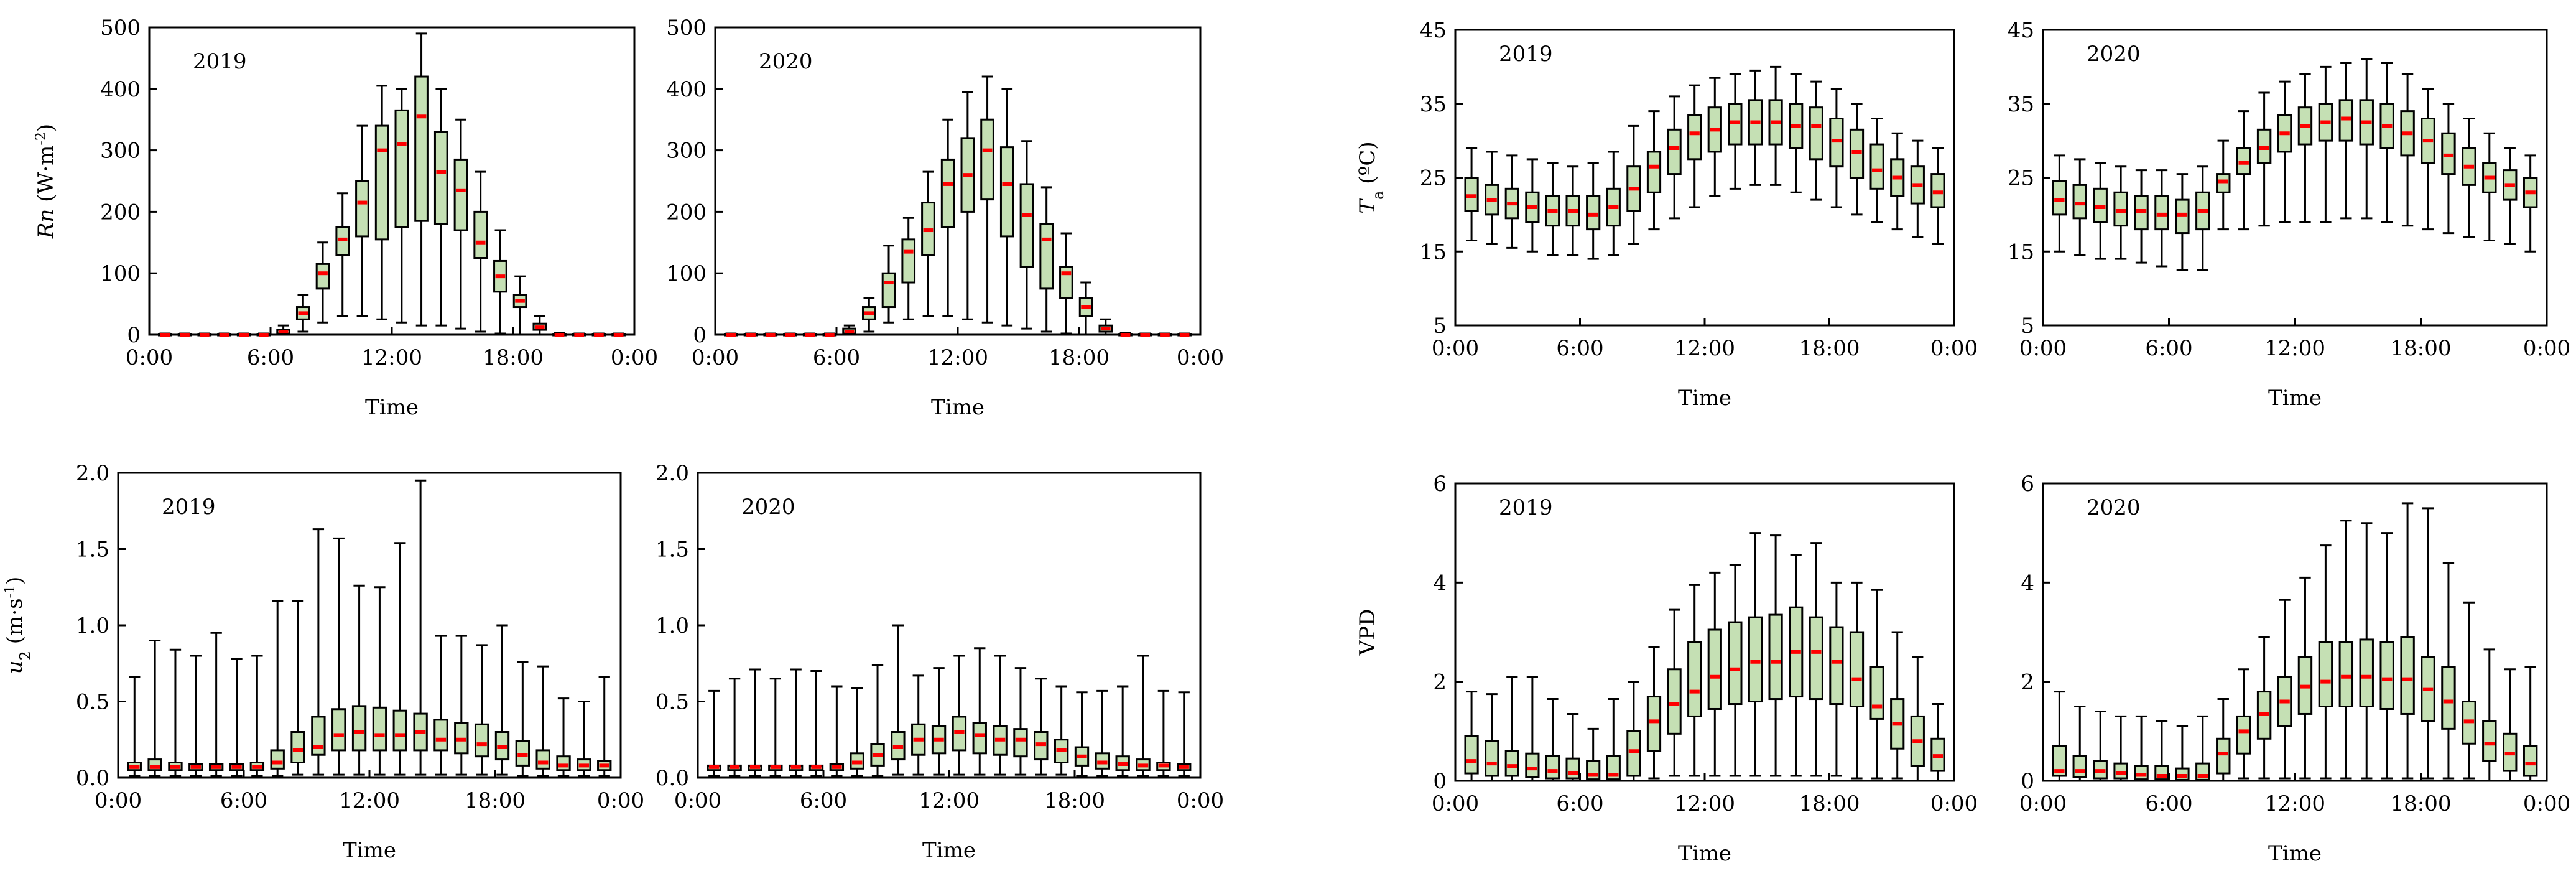 This screenshot has height=881, width=2576. What do you see at coordinates (93, 473) in the screenshot?
I see `y-tick-label: 2.0` at bounding box center [93, 473].